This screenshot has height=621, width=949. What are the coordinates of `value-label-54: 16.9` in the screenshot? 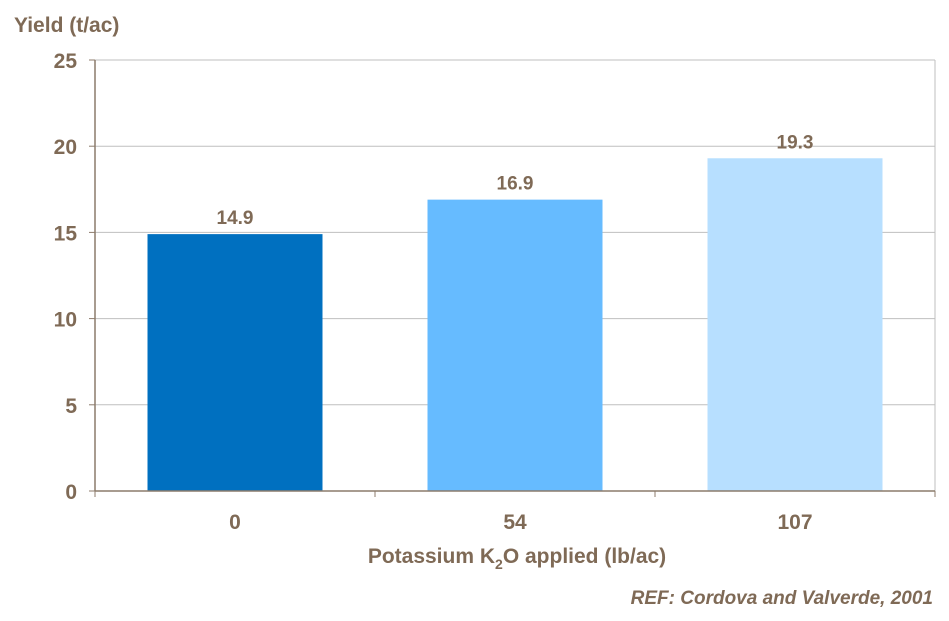 It's located at (515, 184).